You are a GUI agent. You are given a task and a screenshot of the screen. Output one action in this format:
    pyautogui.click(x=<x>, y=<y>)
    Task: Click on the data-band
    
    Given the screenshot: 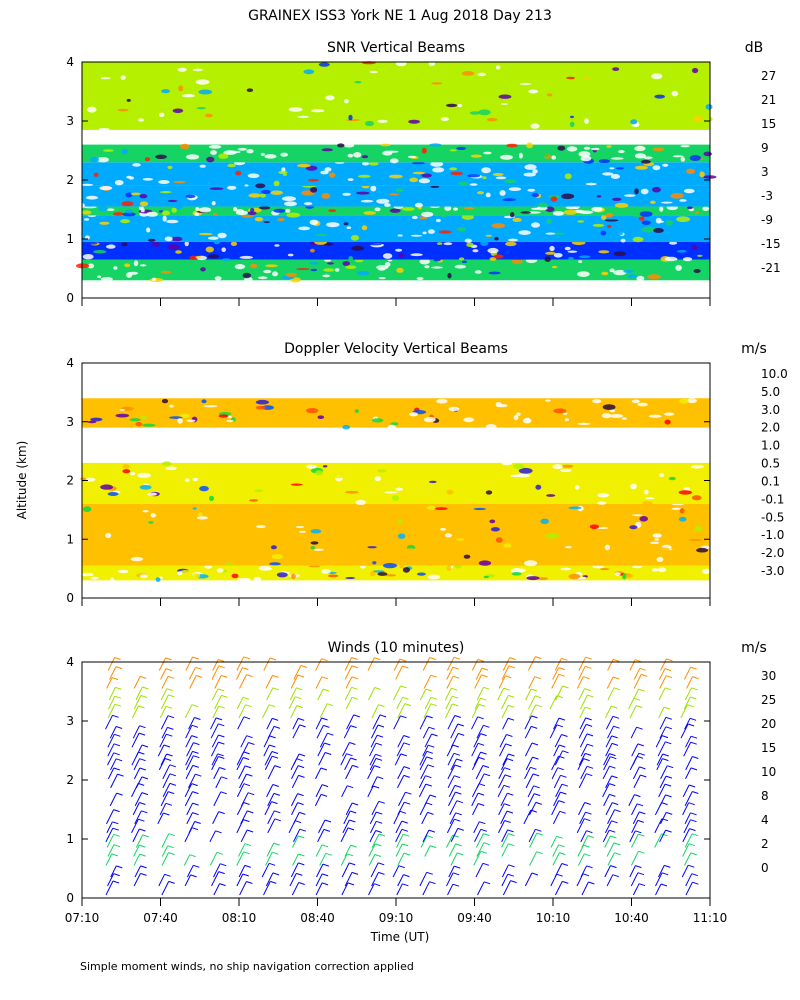 What is the action you would take?
    pyautogui.click(x=396, y=174)
    